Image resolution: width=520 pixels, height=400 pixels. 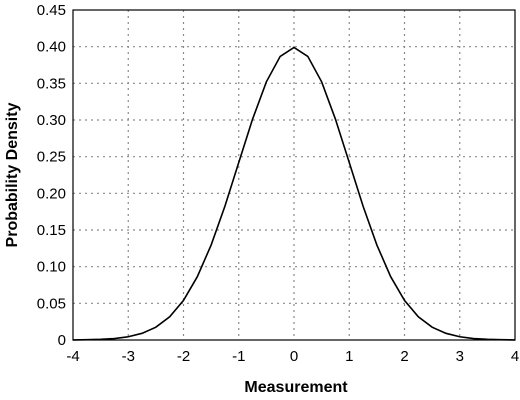 What do you see at coordinates (460, 356) in the screenshot?
I see `x-tick-label: 3` at bounding box center [460, 356].